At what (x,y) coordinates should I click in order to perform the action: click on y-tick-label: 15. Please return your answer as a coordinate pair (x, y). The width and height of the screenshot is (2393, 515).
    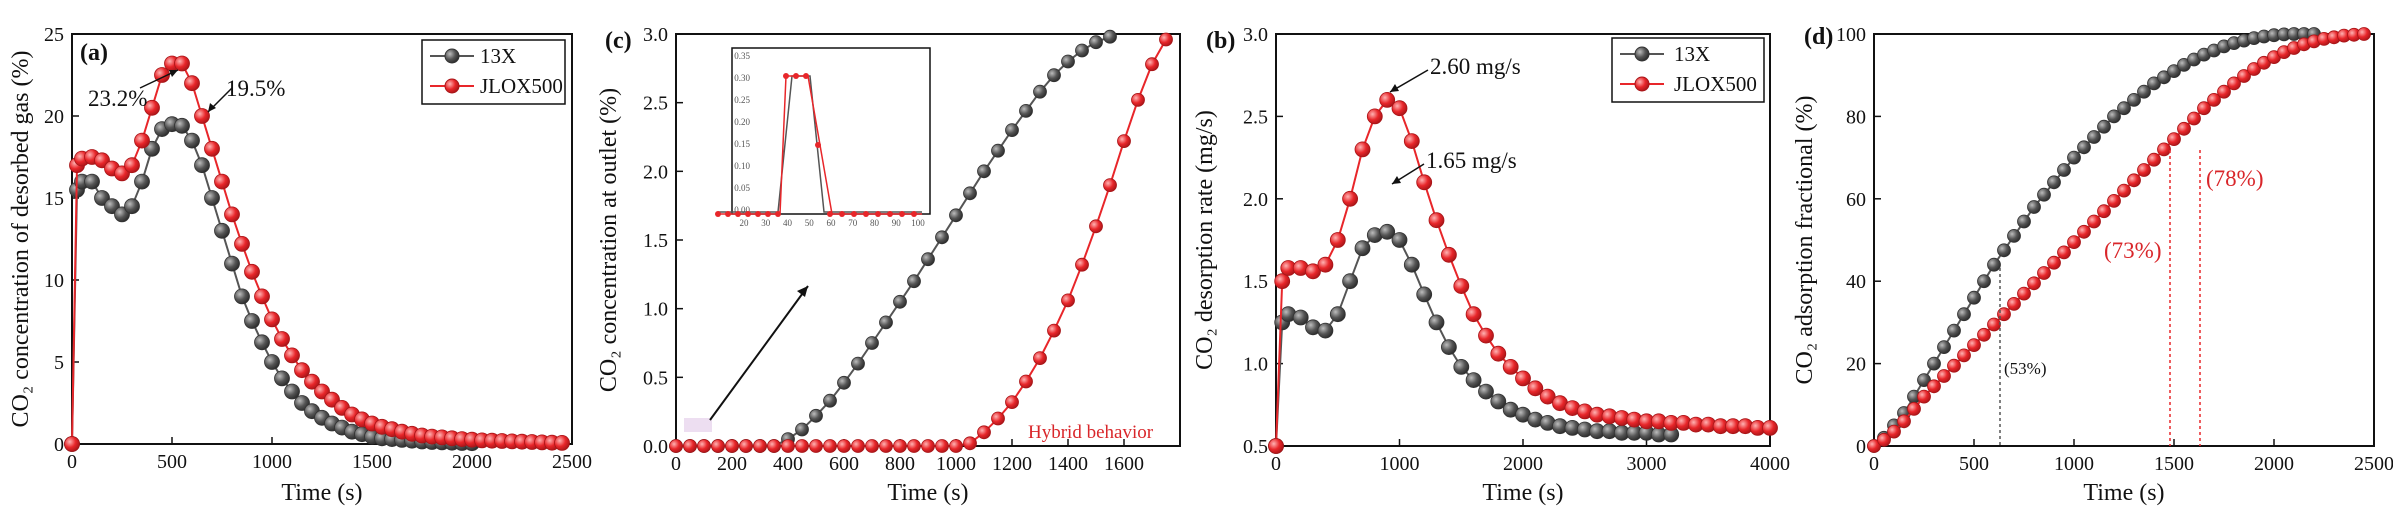
    Looking at the image, I should click on (54, 199).